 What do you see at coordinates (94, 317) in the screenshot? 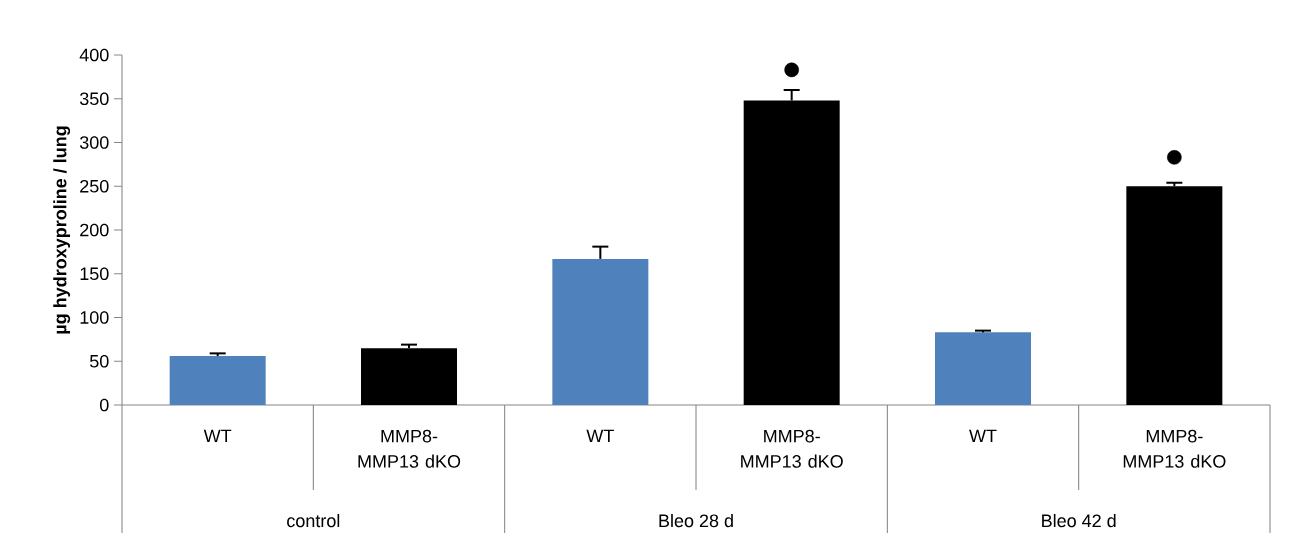
I see `y-tick-label: 100` at bounding box center [94, 317].